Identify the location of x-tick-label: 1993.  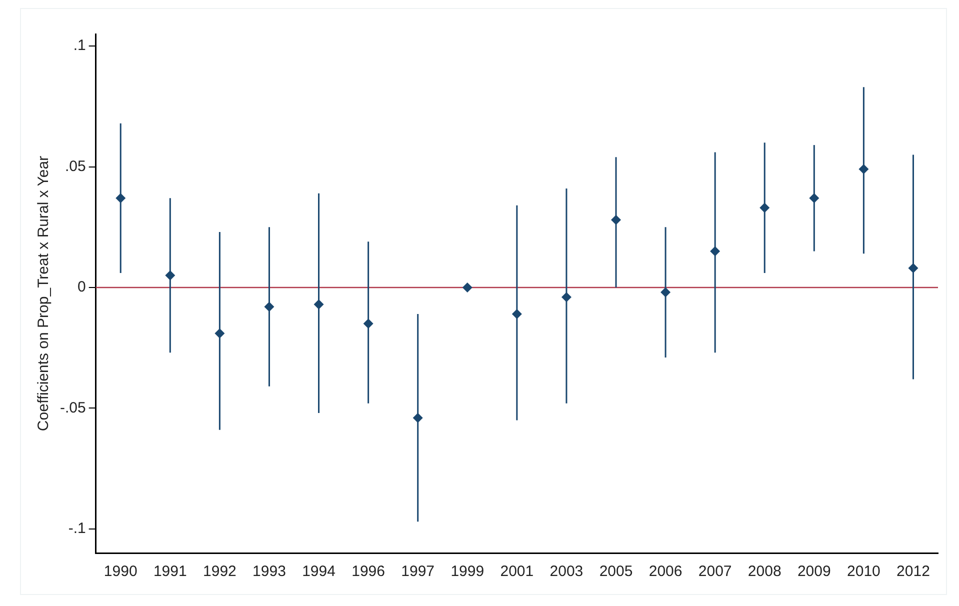
(269, 571).